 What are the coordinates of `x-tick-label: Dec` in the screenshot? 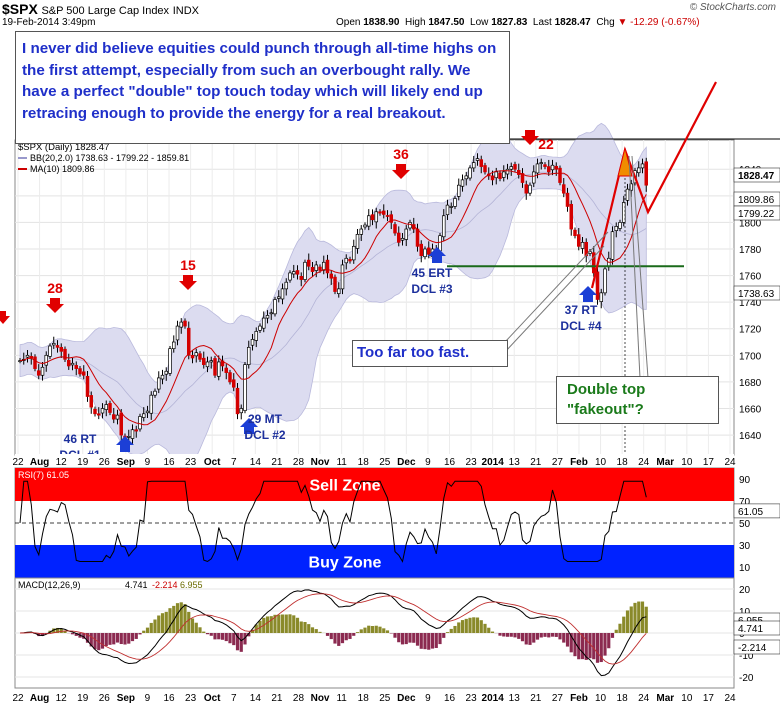 It's located at (406, 698).